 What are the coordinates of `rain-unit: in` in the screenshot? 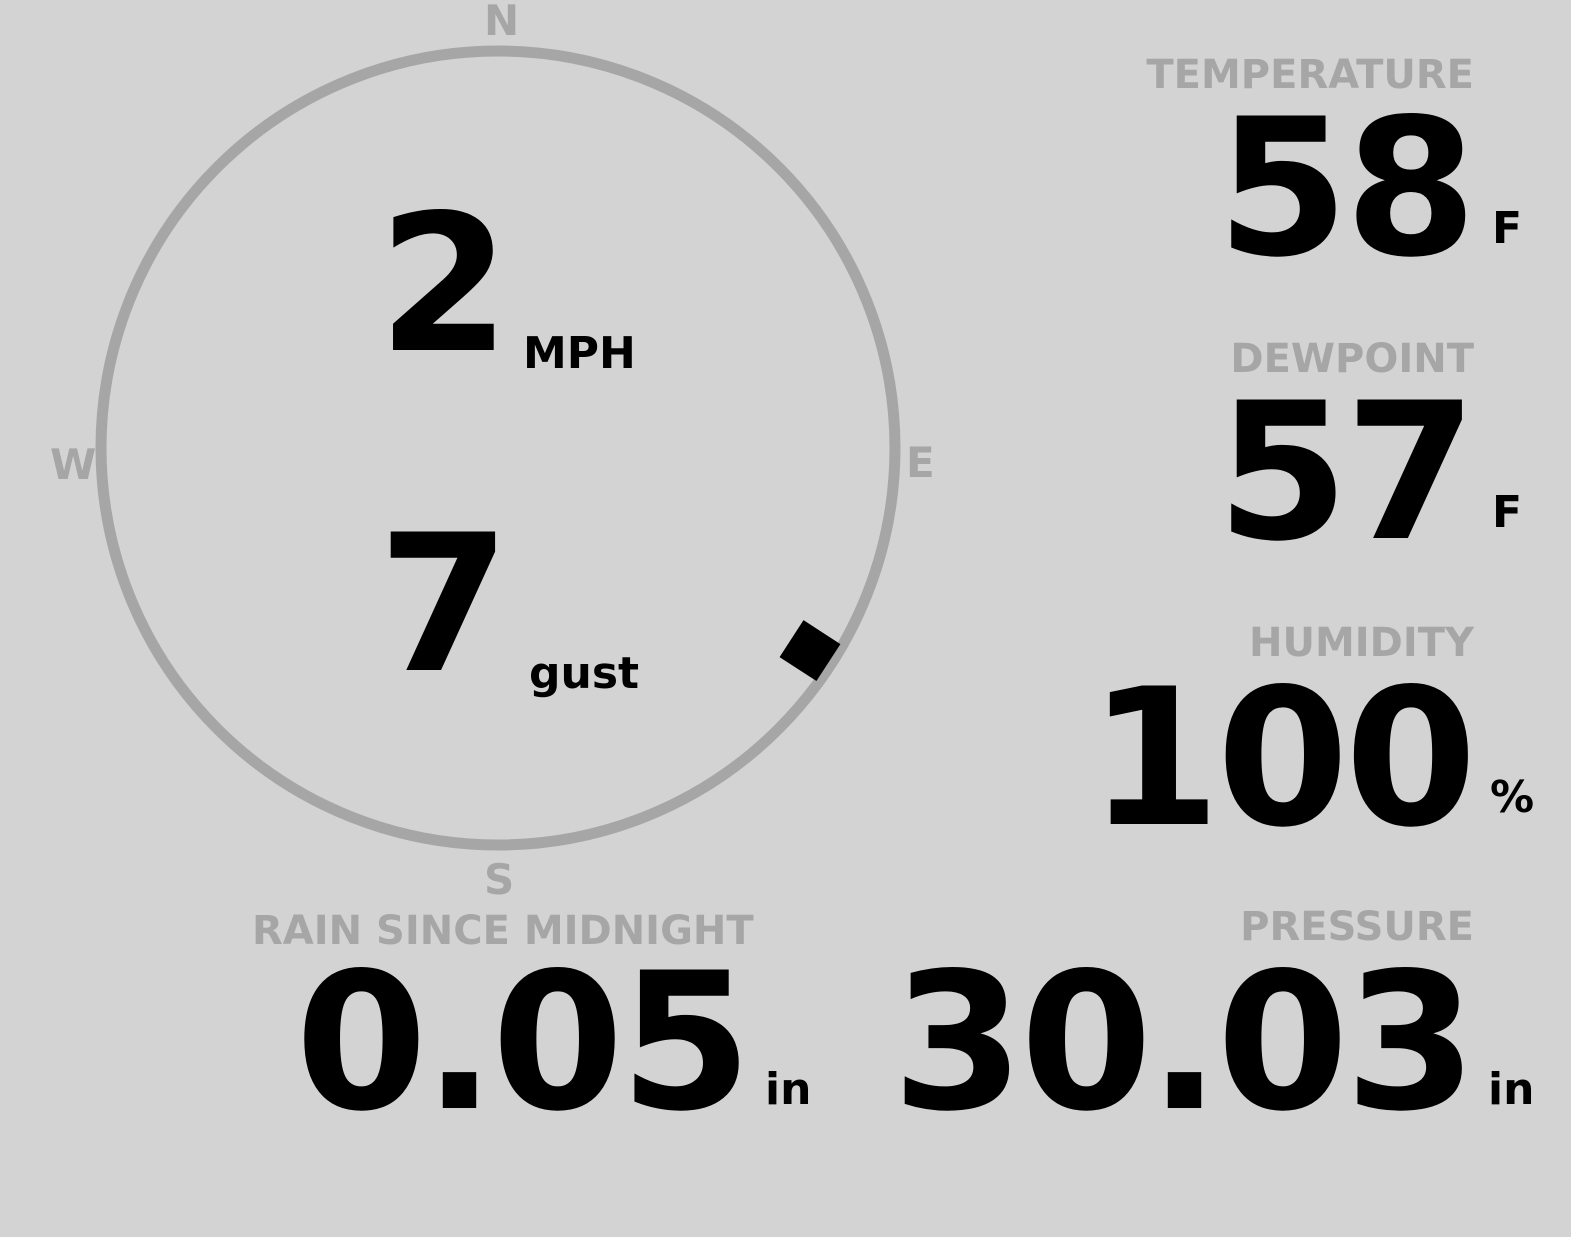 It's located at (788, 1089).